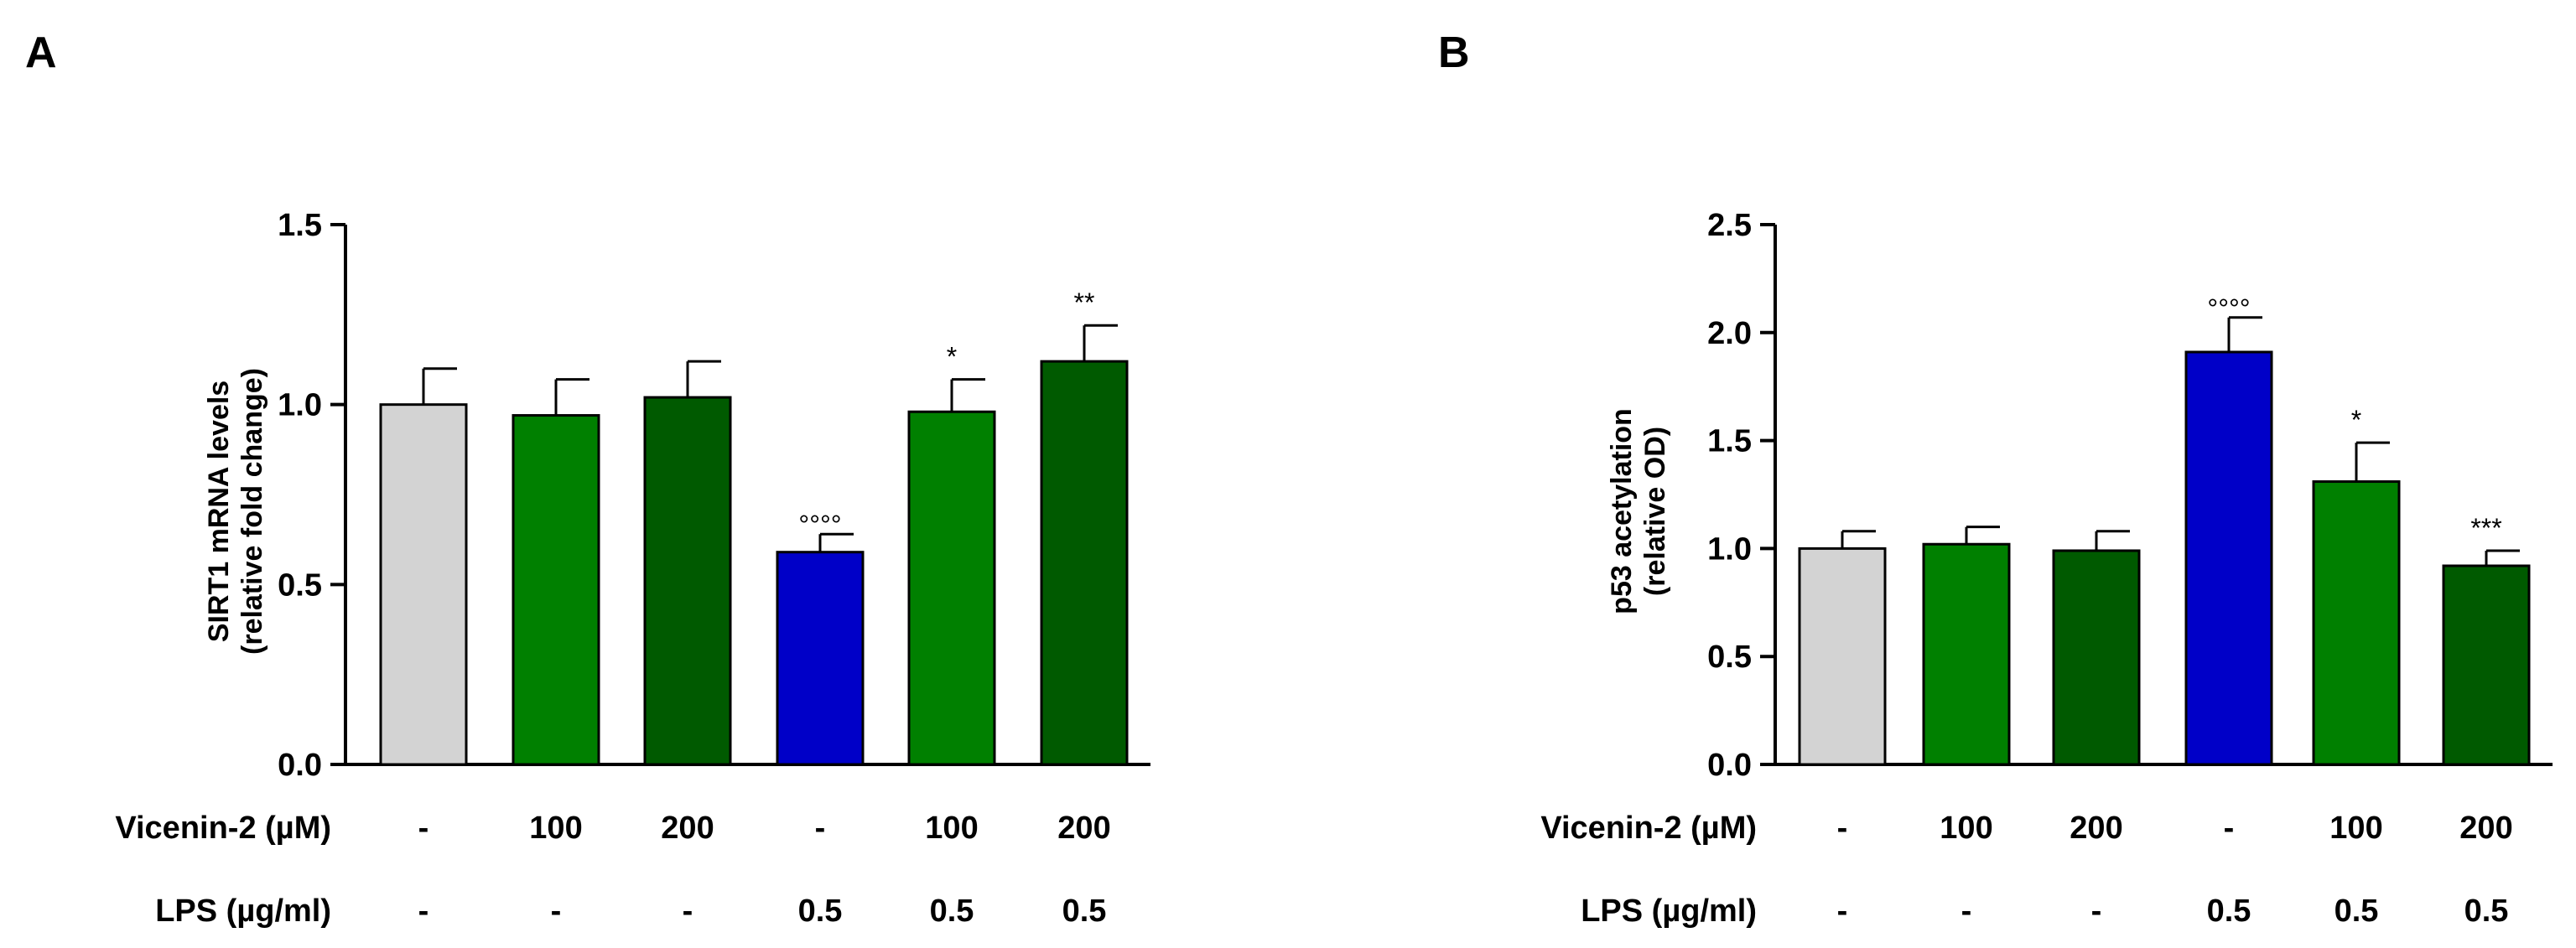 This screenshot has width=2576, height=948. Describe the element at coordinates (252, 511) in the screenshot. I see `y-axis-label-line: (relative fold change)` at that location.